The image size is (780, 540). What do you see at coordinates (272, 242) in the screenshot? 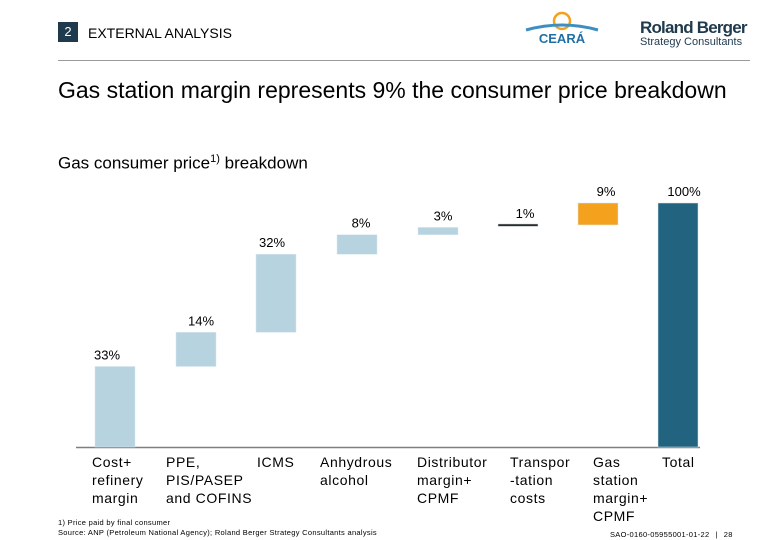
I see `value-label-2: 32%` at bounding box center [272, 242].